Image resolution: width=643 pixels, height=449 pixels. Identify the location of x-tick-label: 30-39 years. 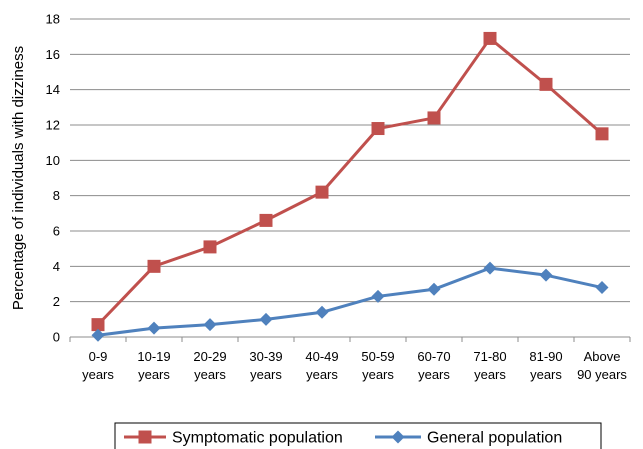
(265, 365).